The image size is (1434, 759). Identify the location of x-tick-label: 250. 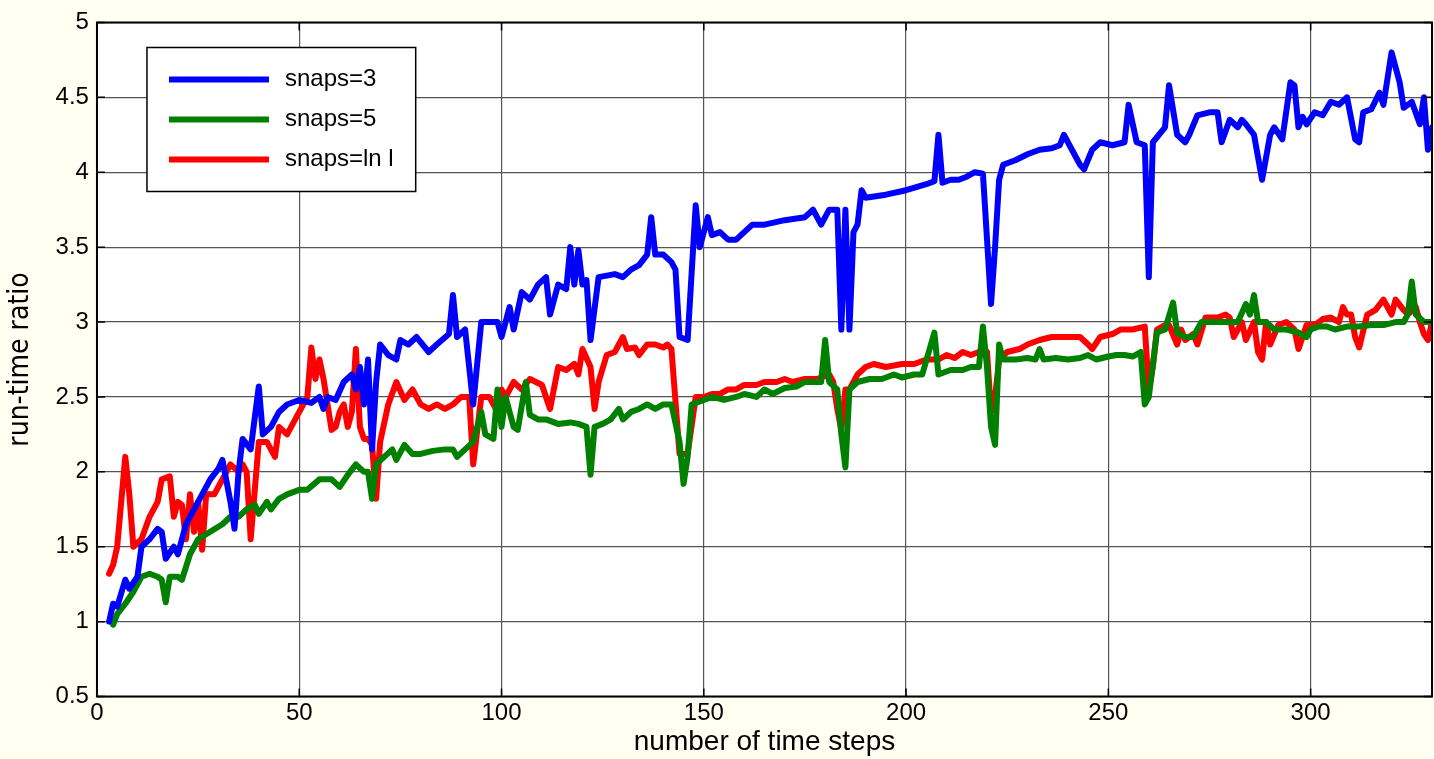
(1108, 711).